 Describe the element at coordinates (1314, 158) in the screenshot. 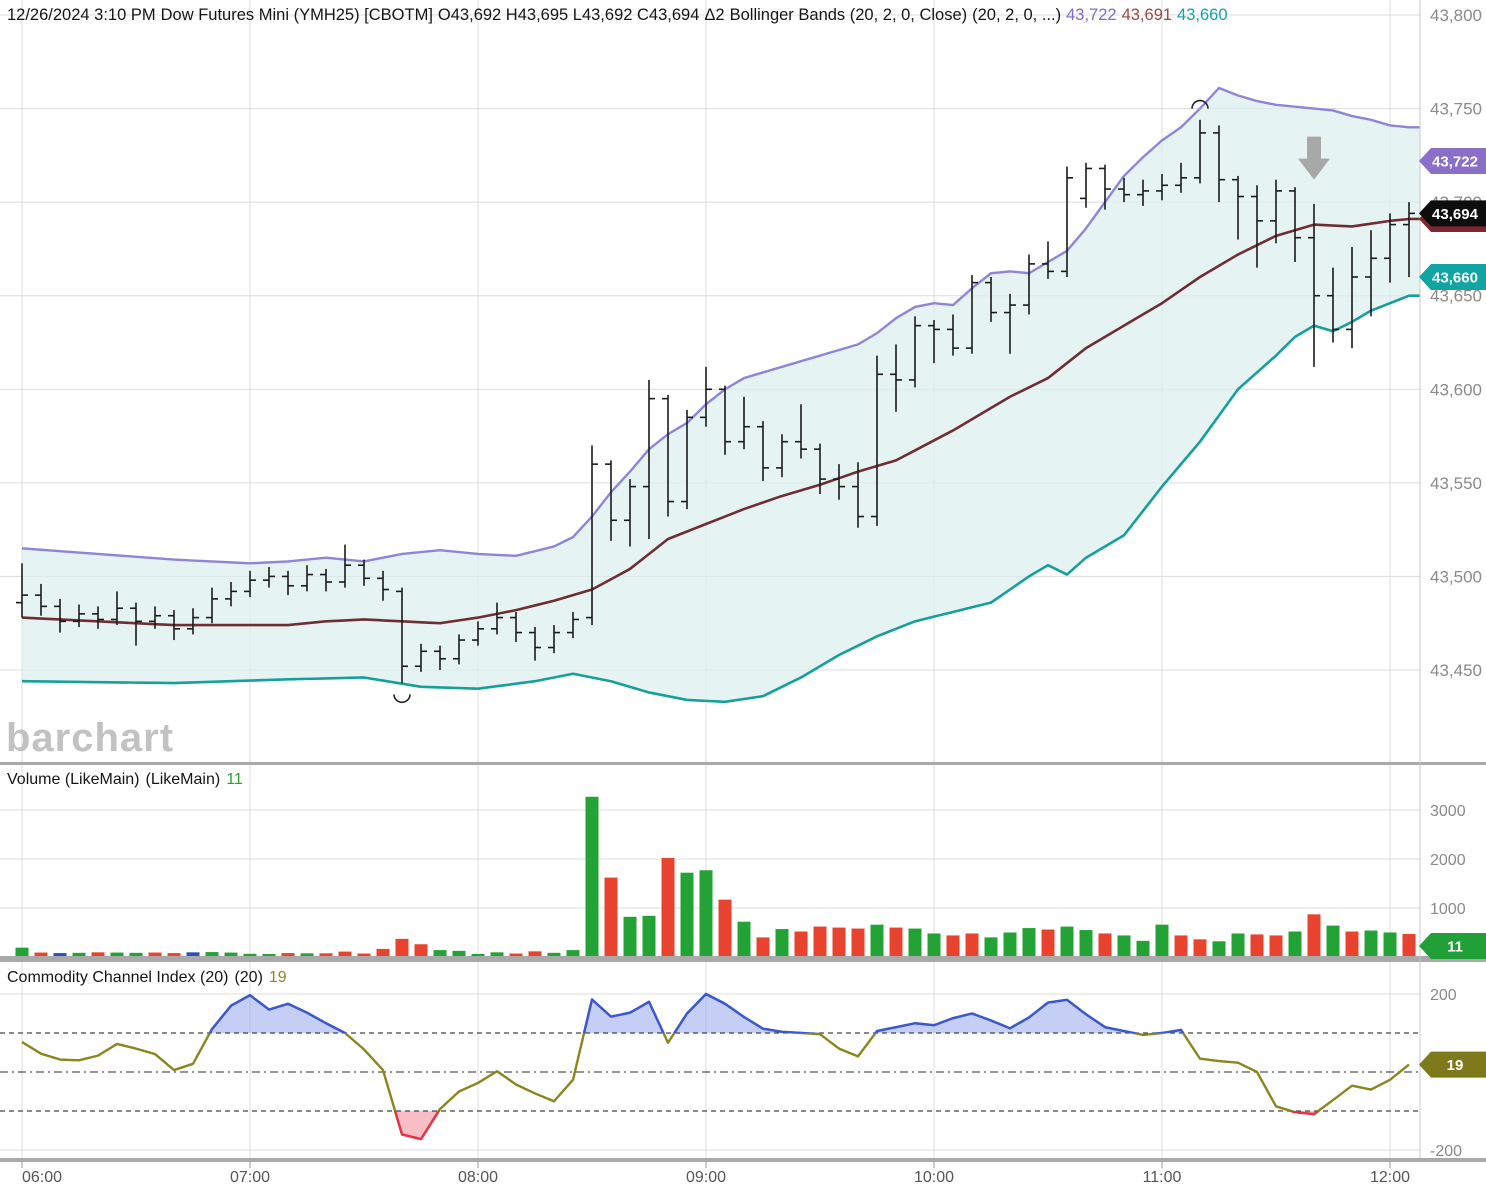

I see `down-arrow-icon` at that location.